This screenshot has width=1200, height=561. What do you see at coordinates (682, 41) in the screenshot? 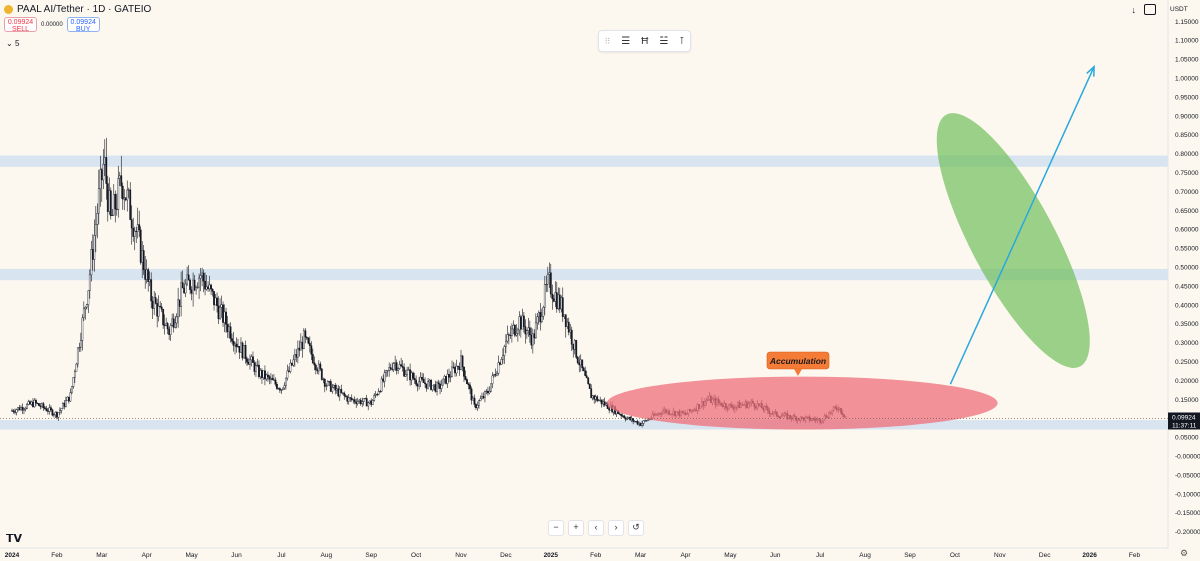
I see `measure-icon: ⊺` at bounding box center [682, 41].